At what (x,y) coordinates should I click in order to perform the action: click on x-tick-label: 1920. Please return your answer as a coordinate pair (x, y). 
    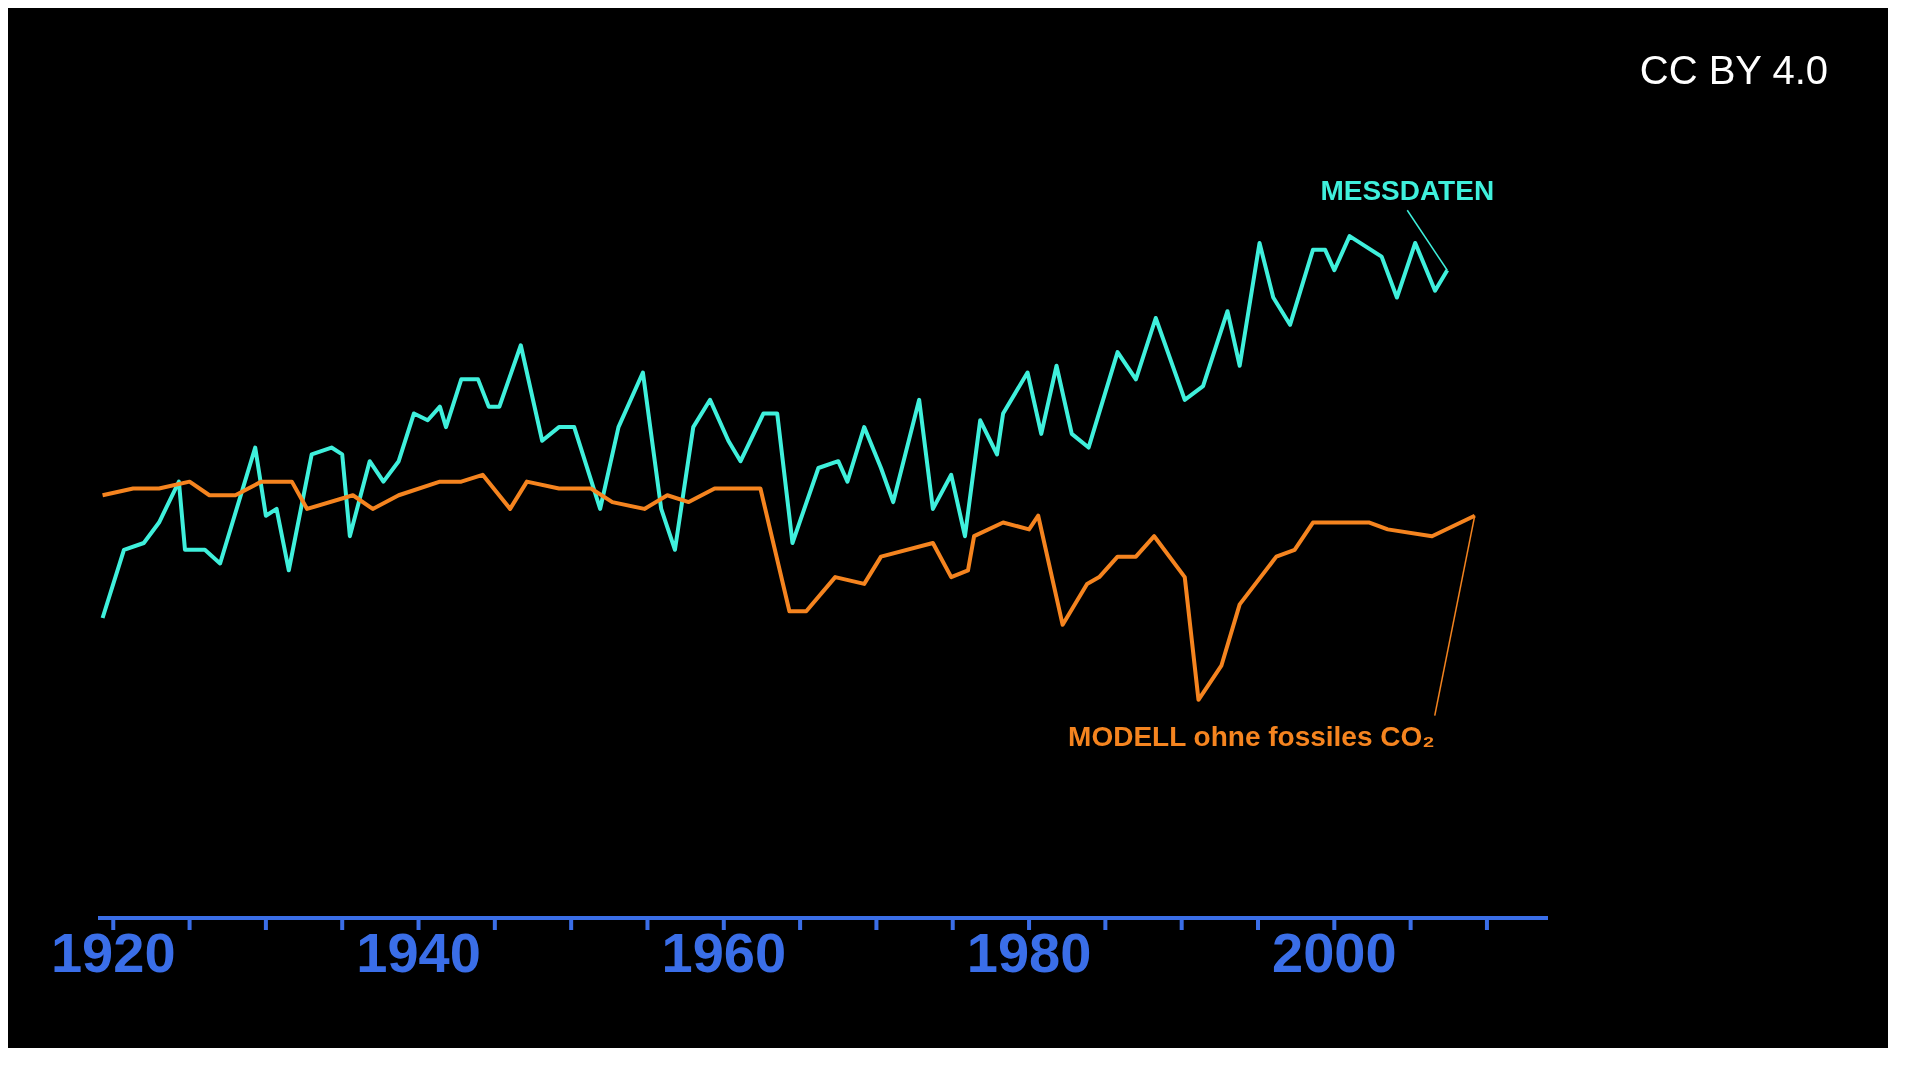
    Looking at the image, I should click on (113, 952).